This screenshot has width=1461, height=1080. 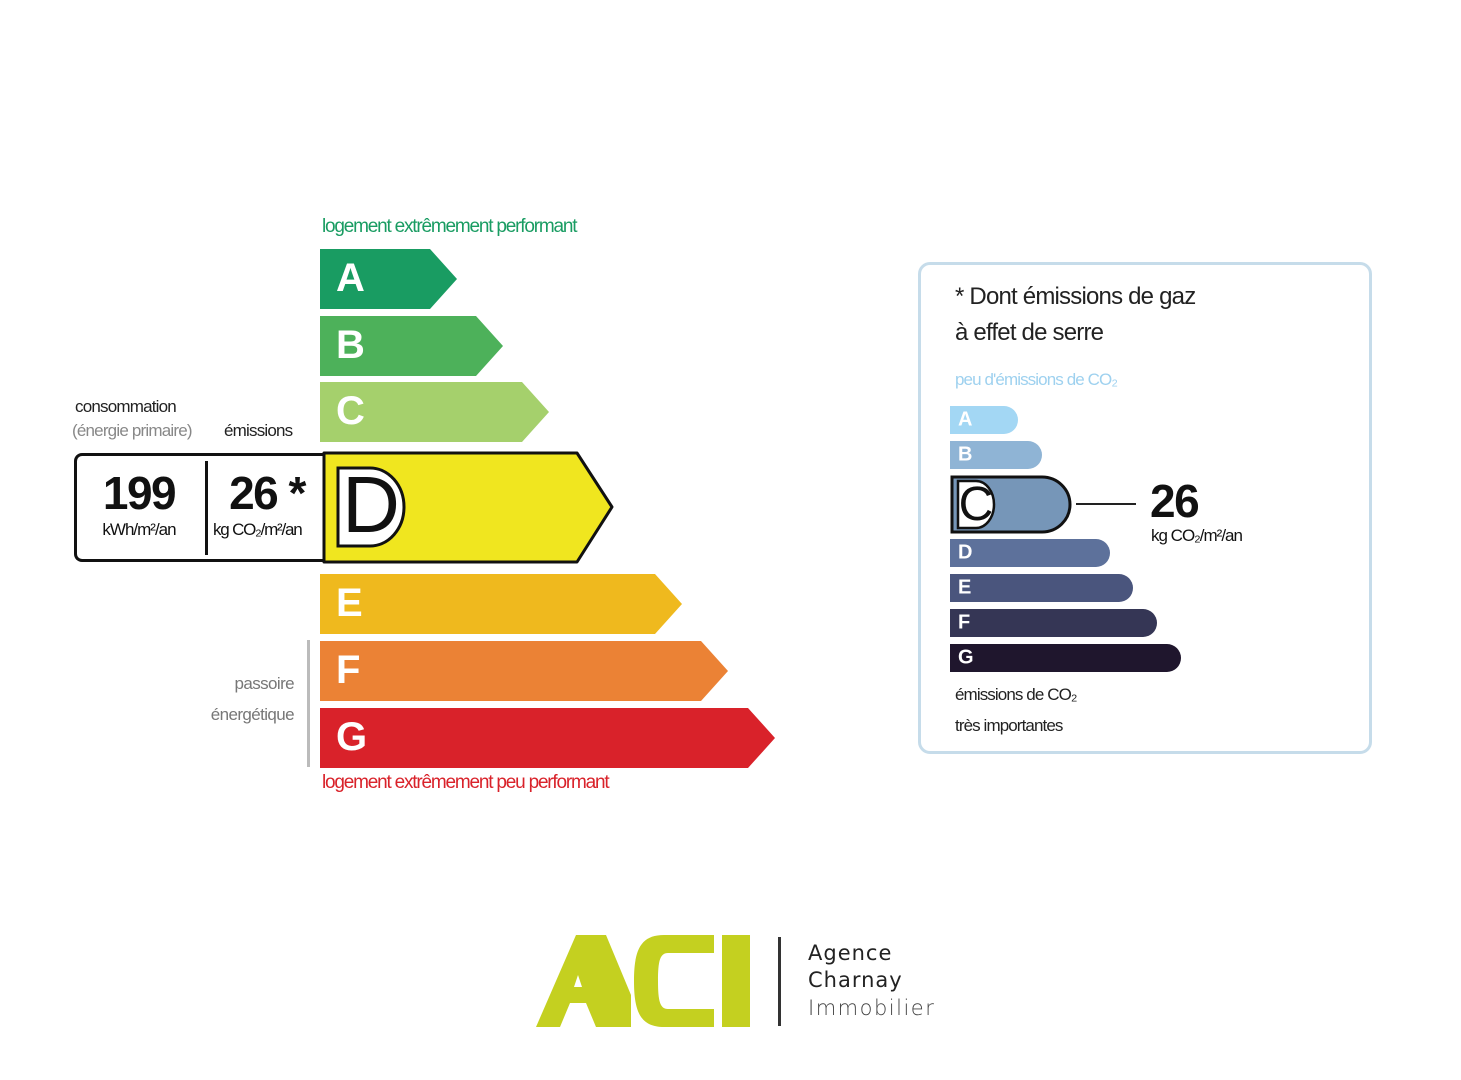 I want to click on ges-class-g-shape, so click(x=1065, y=658).